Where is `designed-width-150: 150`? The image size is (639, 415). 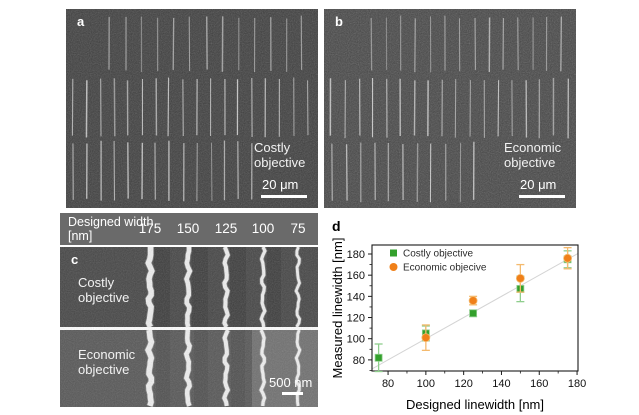
designed-width-150: 150 is located at coordinates (188, 228).